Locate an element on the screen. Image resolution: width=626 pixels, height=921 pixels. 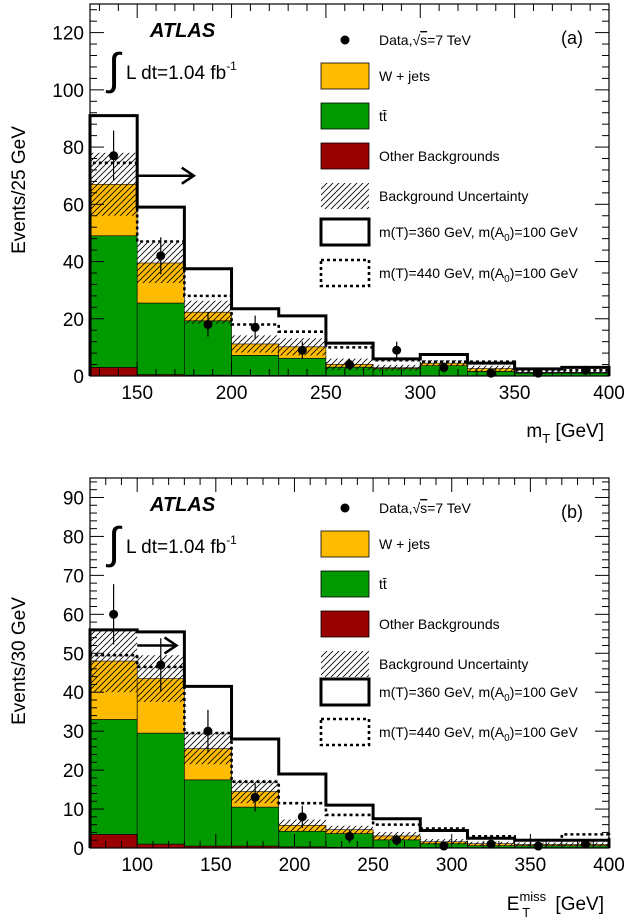
a-legend-sig440-swatch is located at coordinates (345, 273).